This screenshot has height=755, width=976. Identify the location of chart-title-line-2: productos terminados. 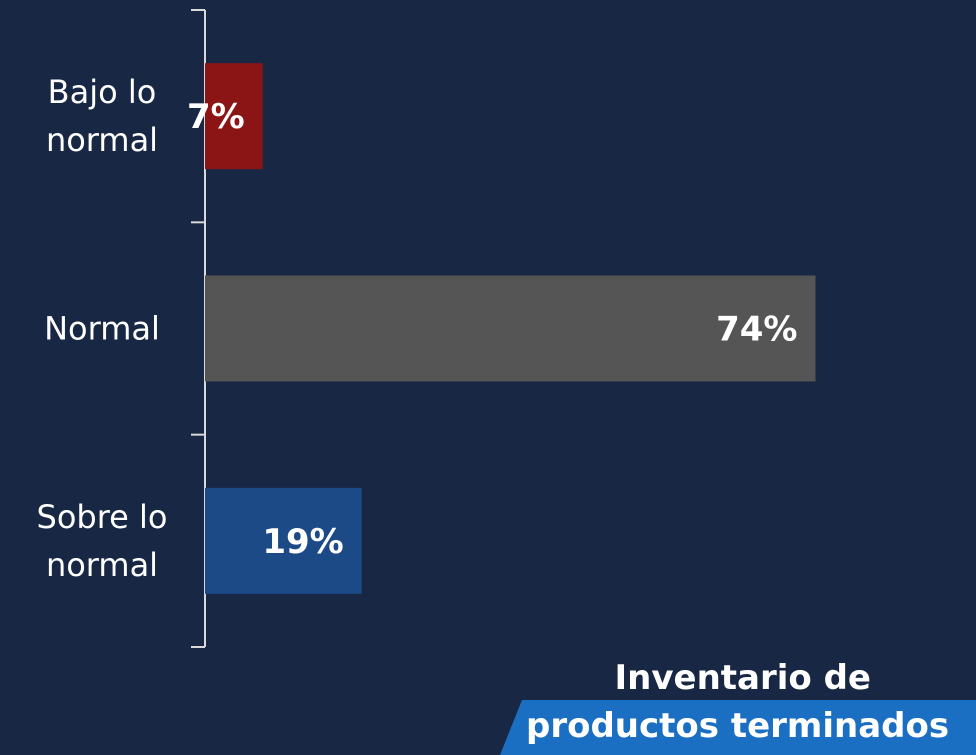
(738, 726).